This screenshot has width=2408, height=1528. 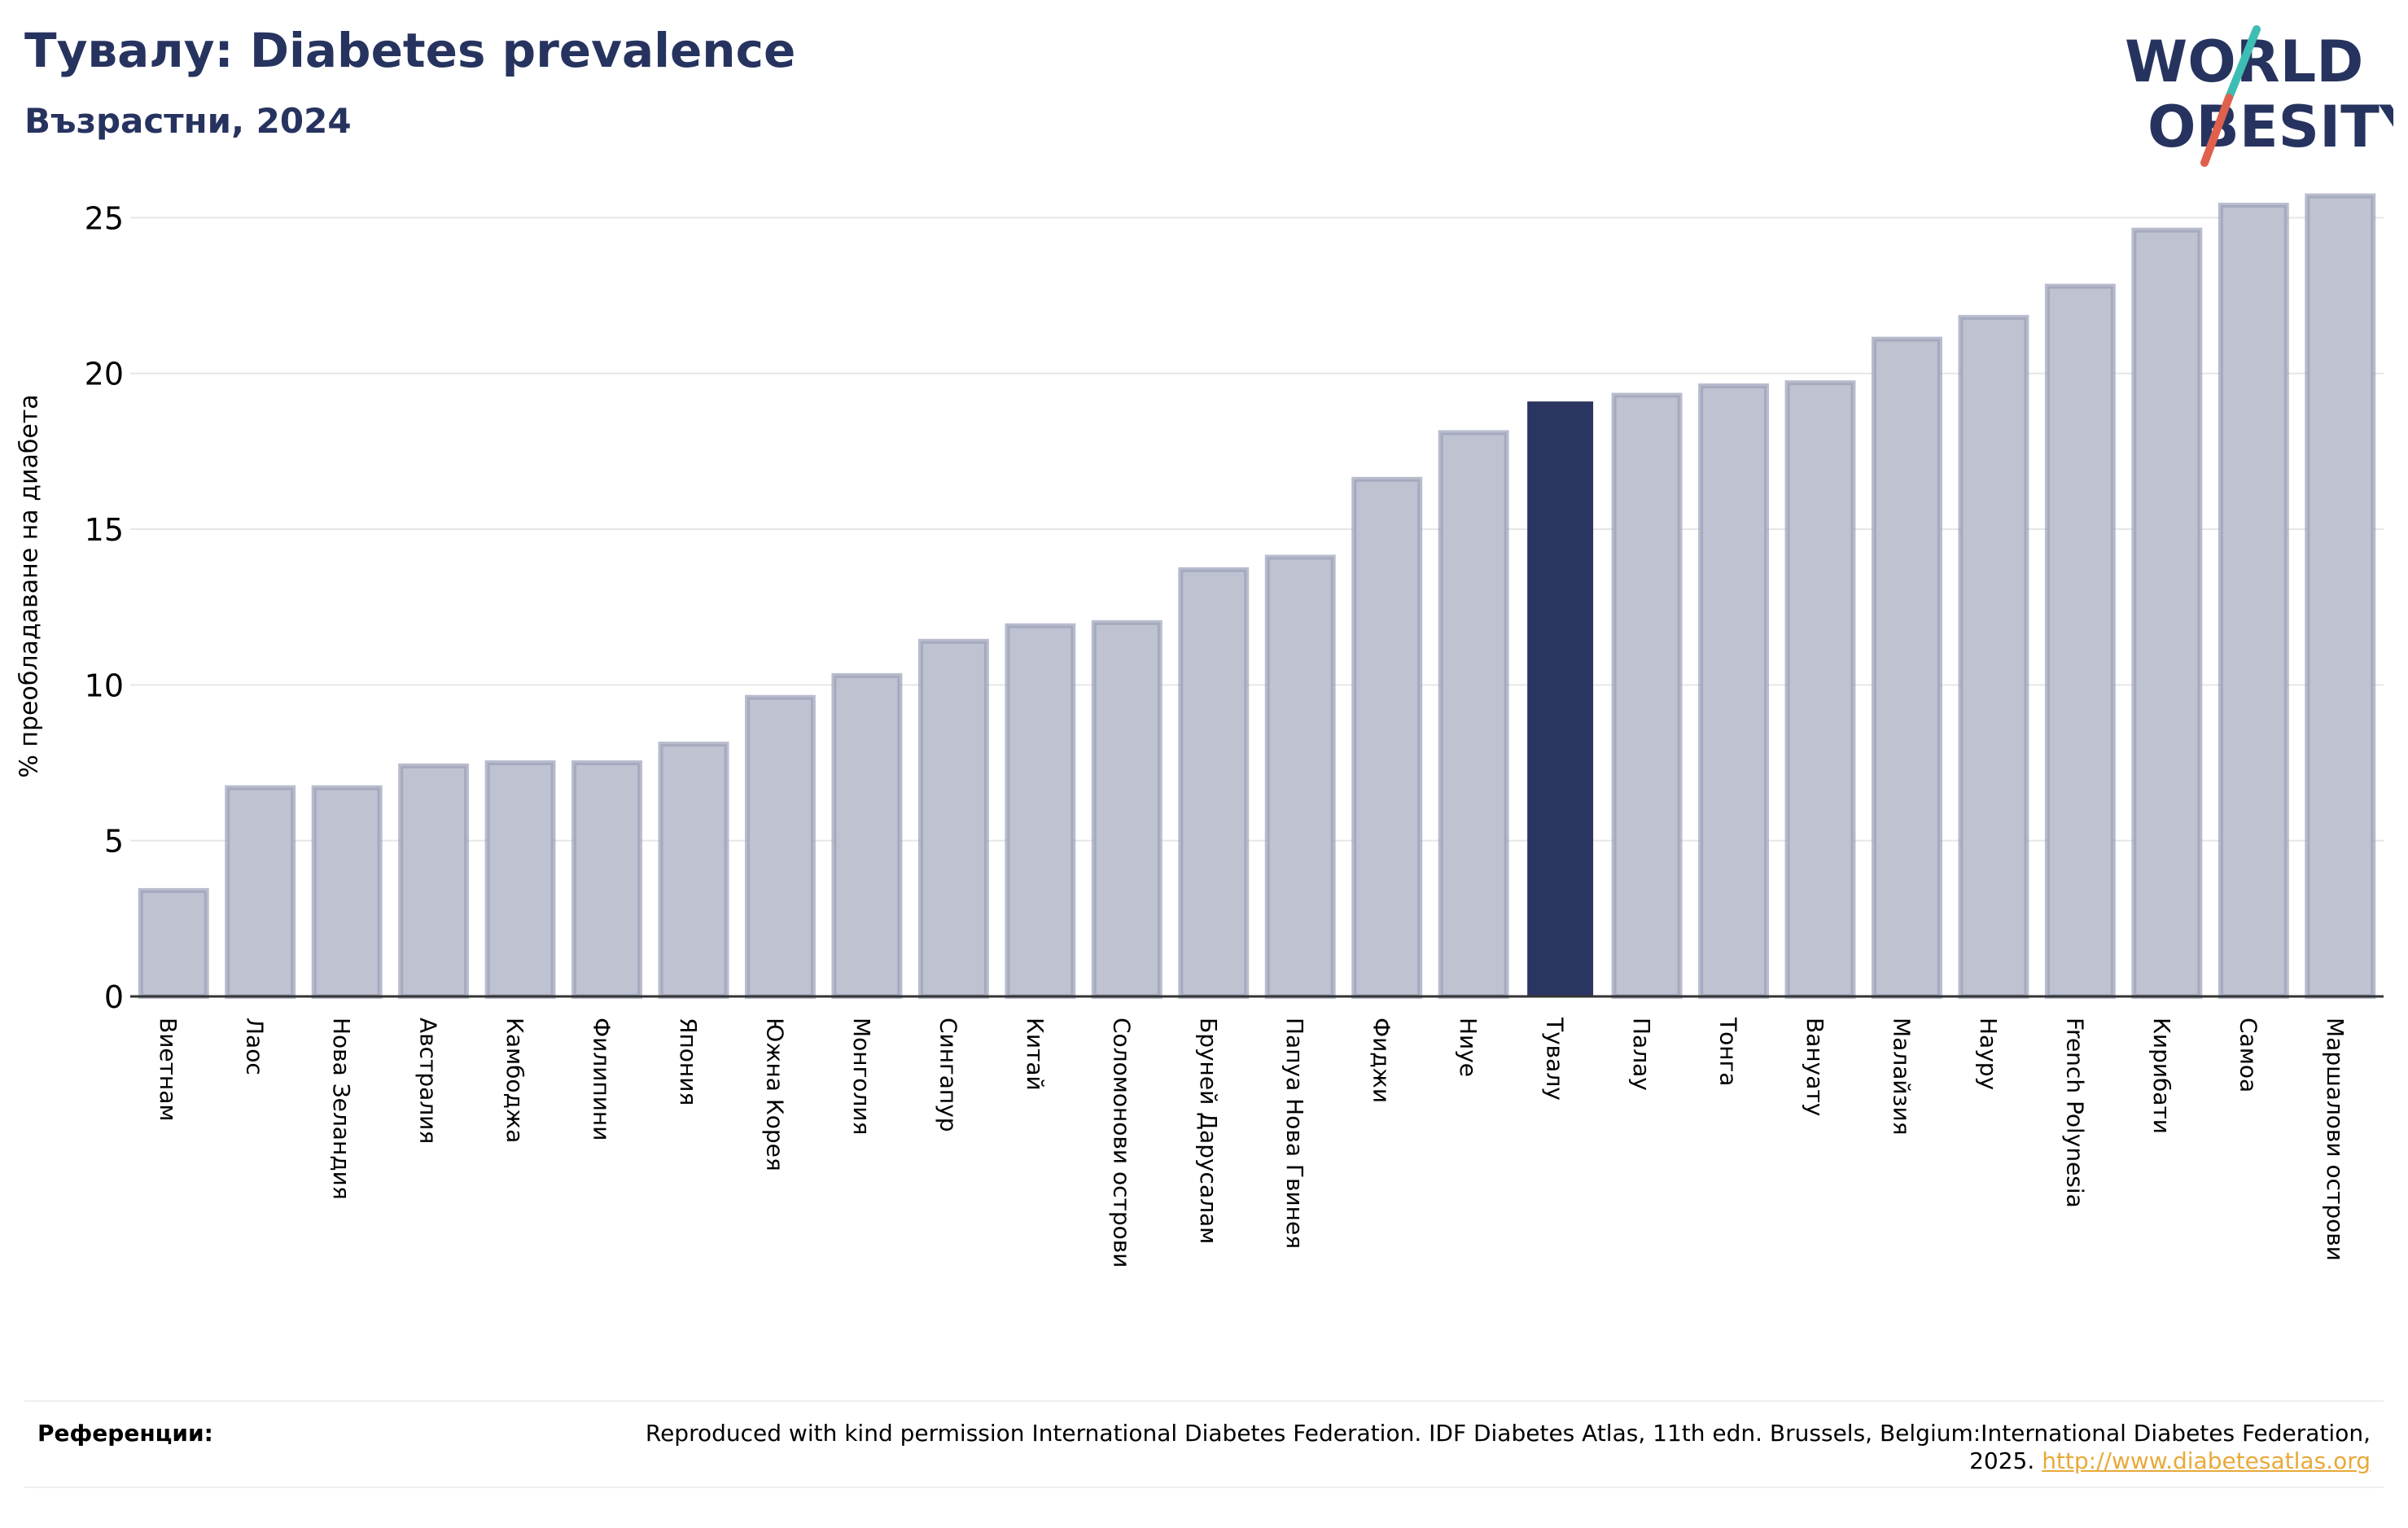 I want to click on world-obesity-logo: WORLD OBESITY, so click(x=2259, y=96).